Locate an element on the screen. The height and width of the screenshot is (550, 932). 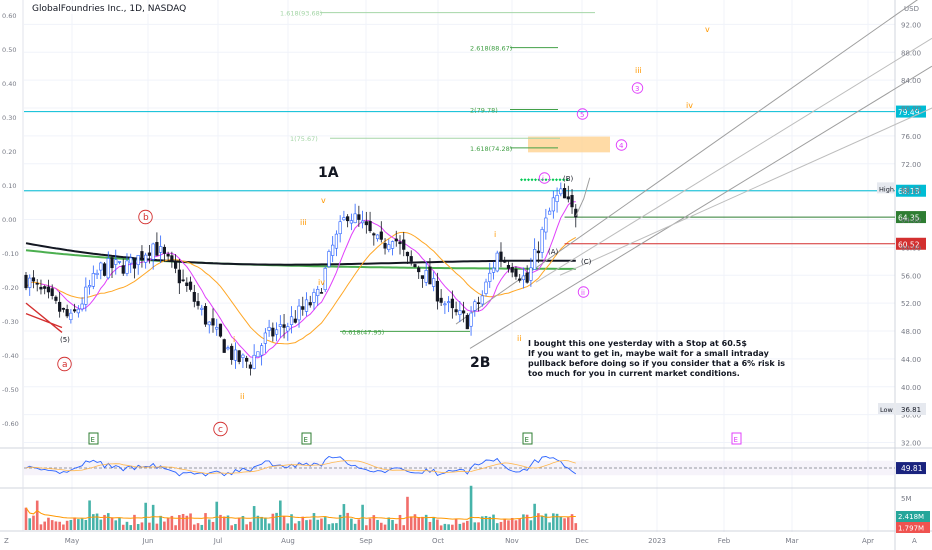
fib-label: 1(75.67) is located at coordinates (304, 139).